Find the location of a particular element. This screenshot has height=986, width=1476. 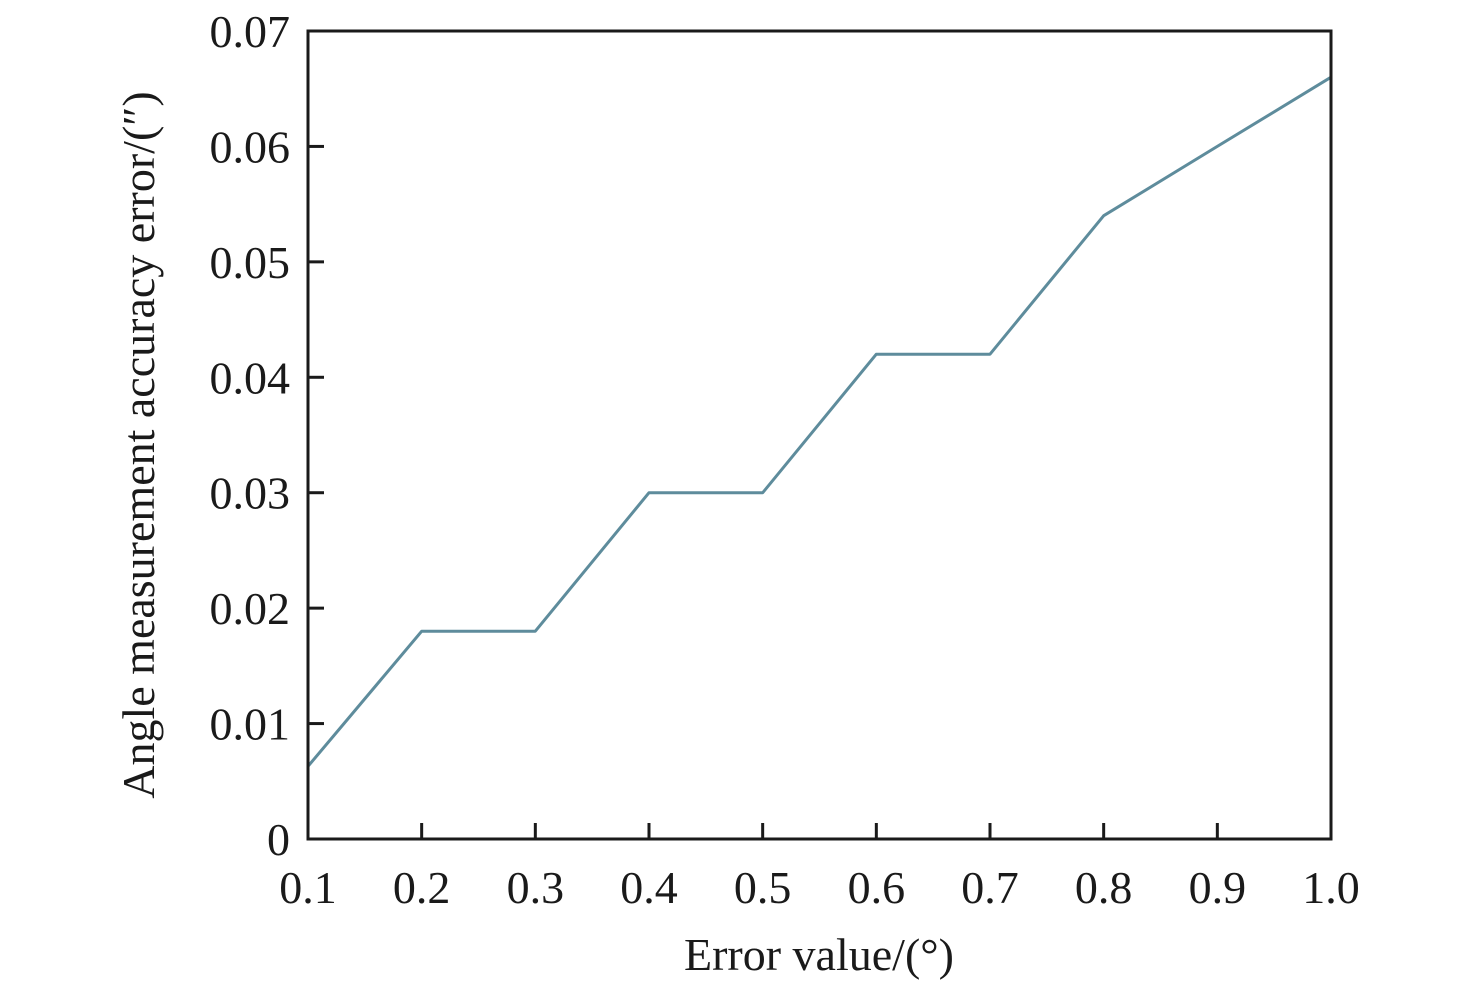

y-axis-label: Angle measurement accuracy error/(″) is located at coordinates (138, 445).